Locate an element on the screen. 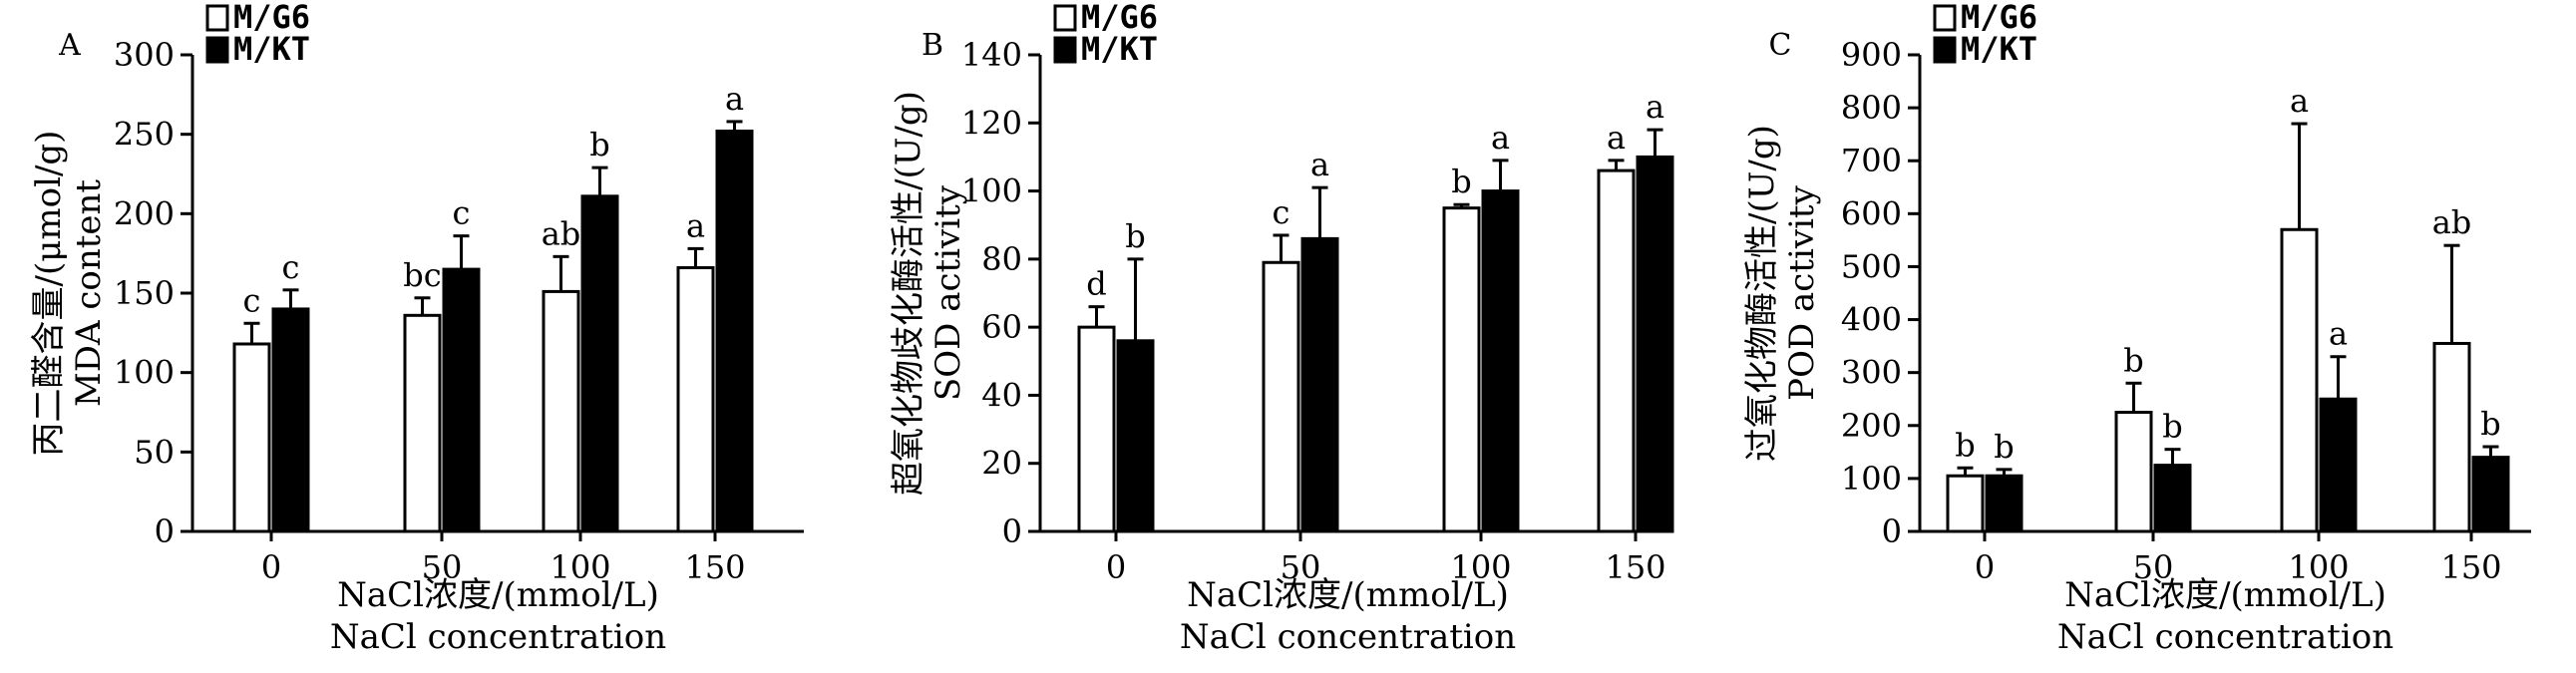 This screenshot has width=2576, height=673. y-tick-label: 60 is located at coordinates (1001, 327).